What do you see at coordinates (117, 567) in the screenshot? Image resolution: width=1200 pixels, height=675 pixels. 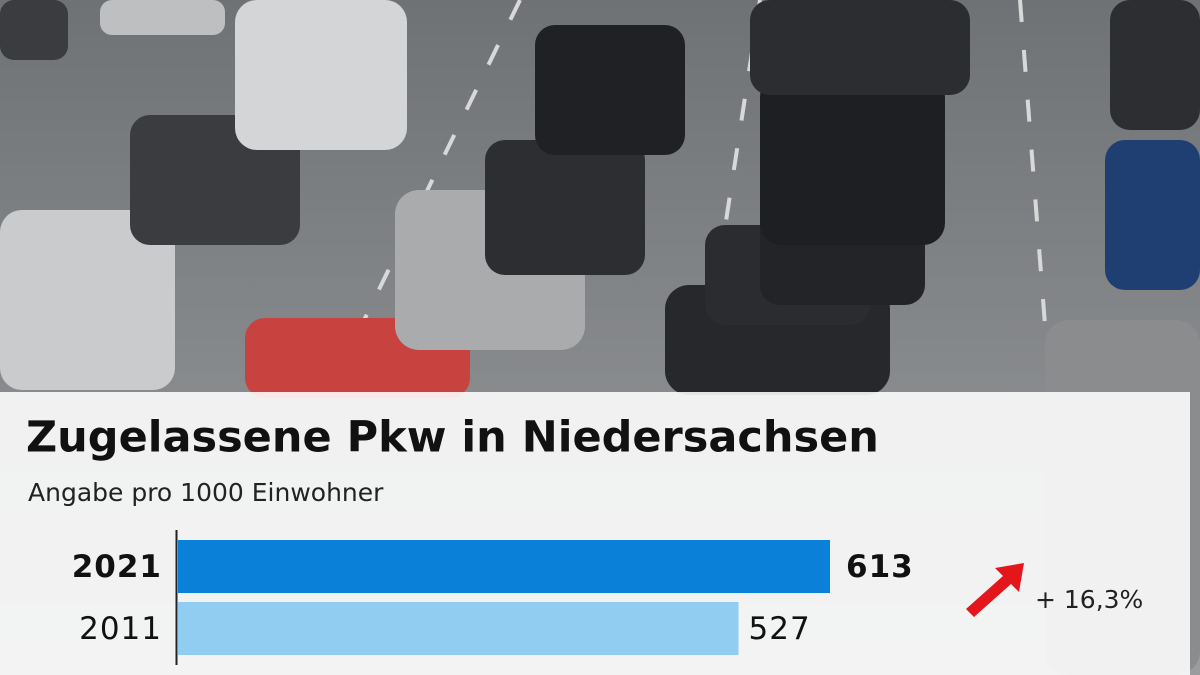 I see `y-tick-label: 2021` at bounding box center [117, 567].